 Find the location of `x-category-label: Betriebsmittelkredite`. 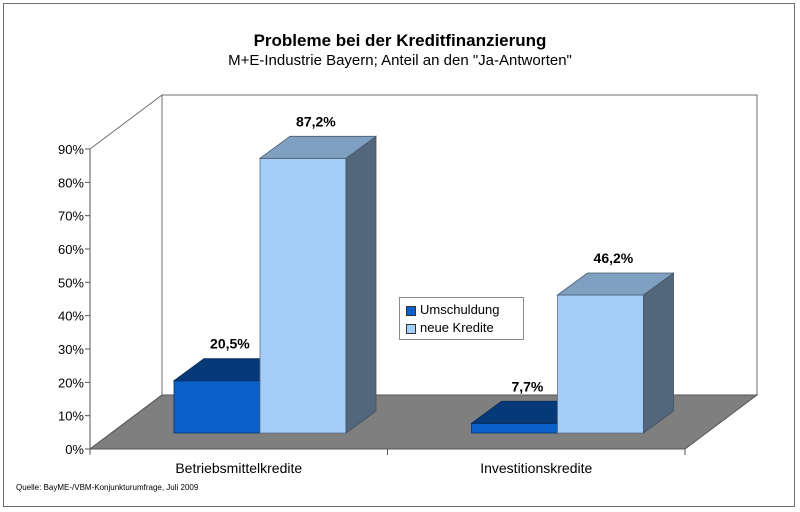

x-category-label: Betriebsmittelkredite is located at coordinates (238, 468).